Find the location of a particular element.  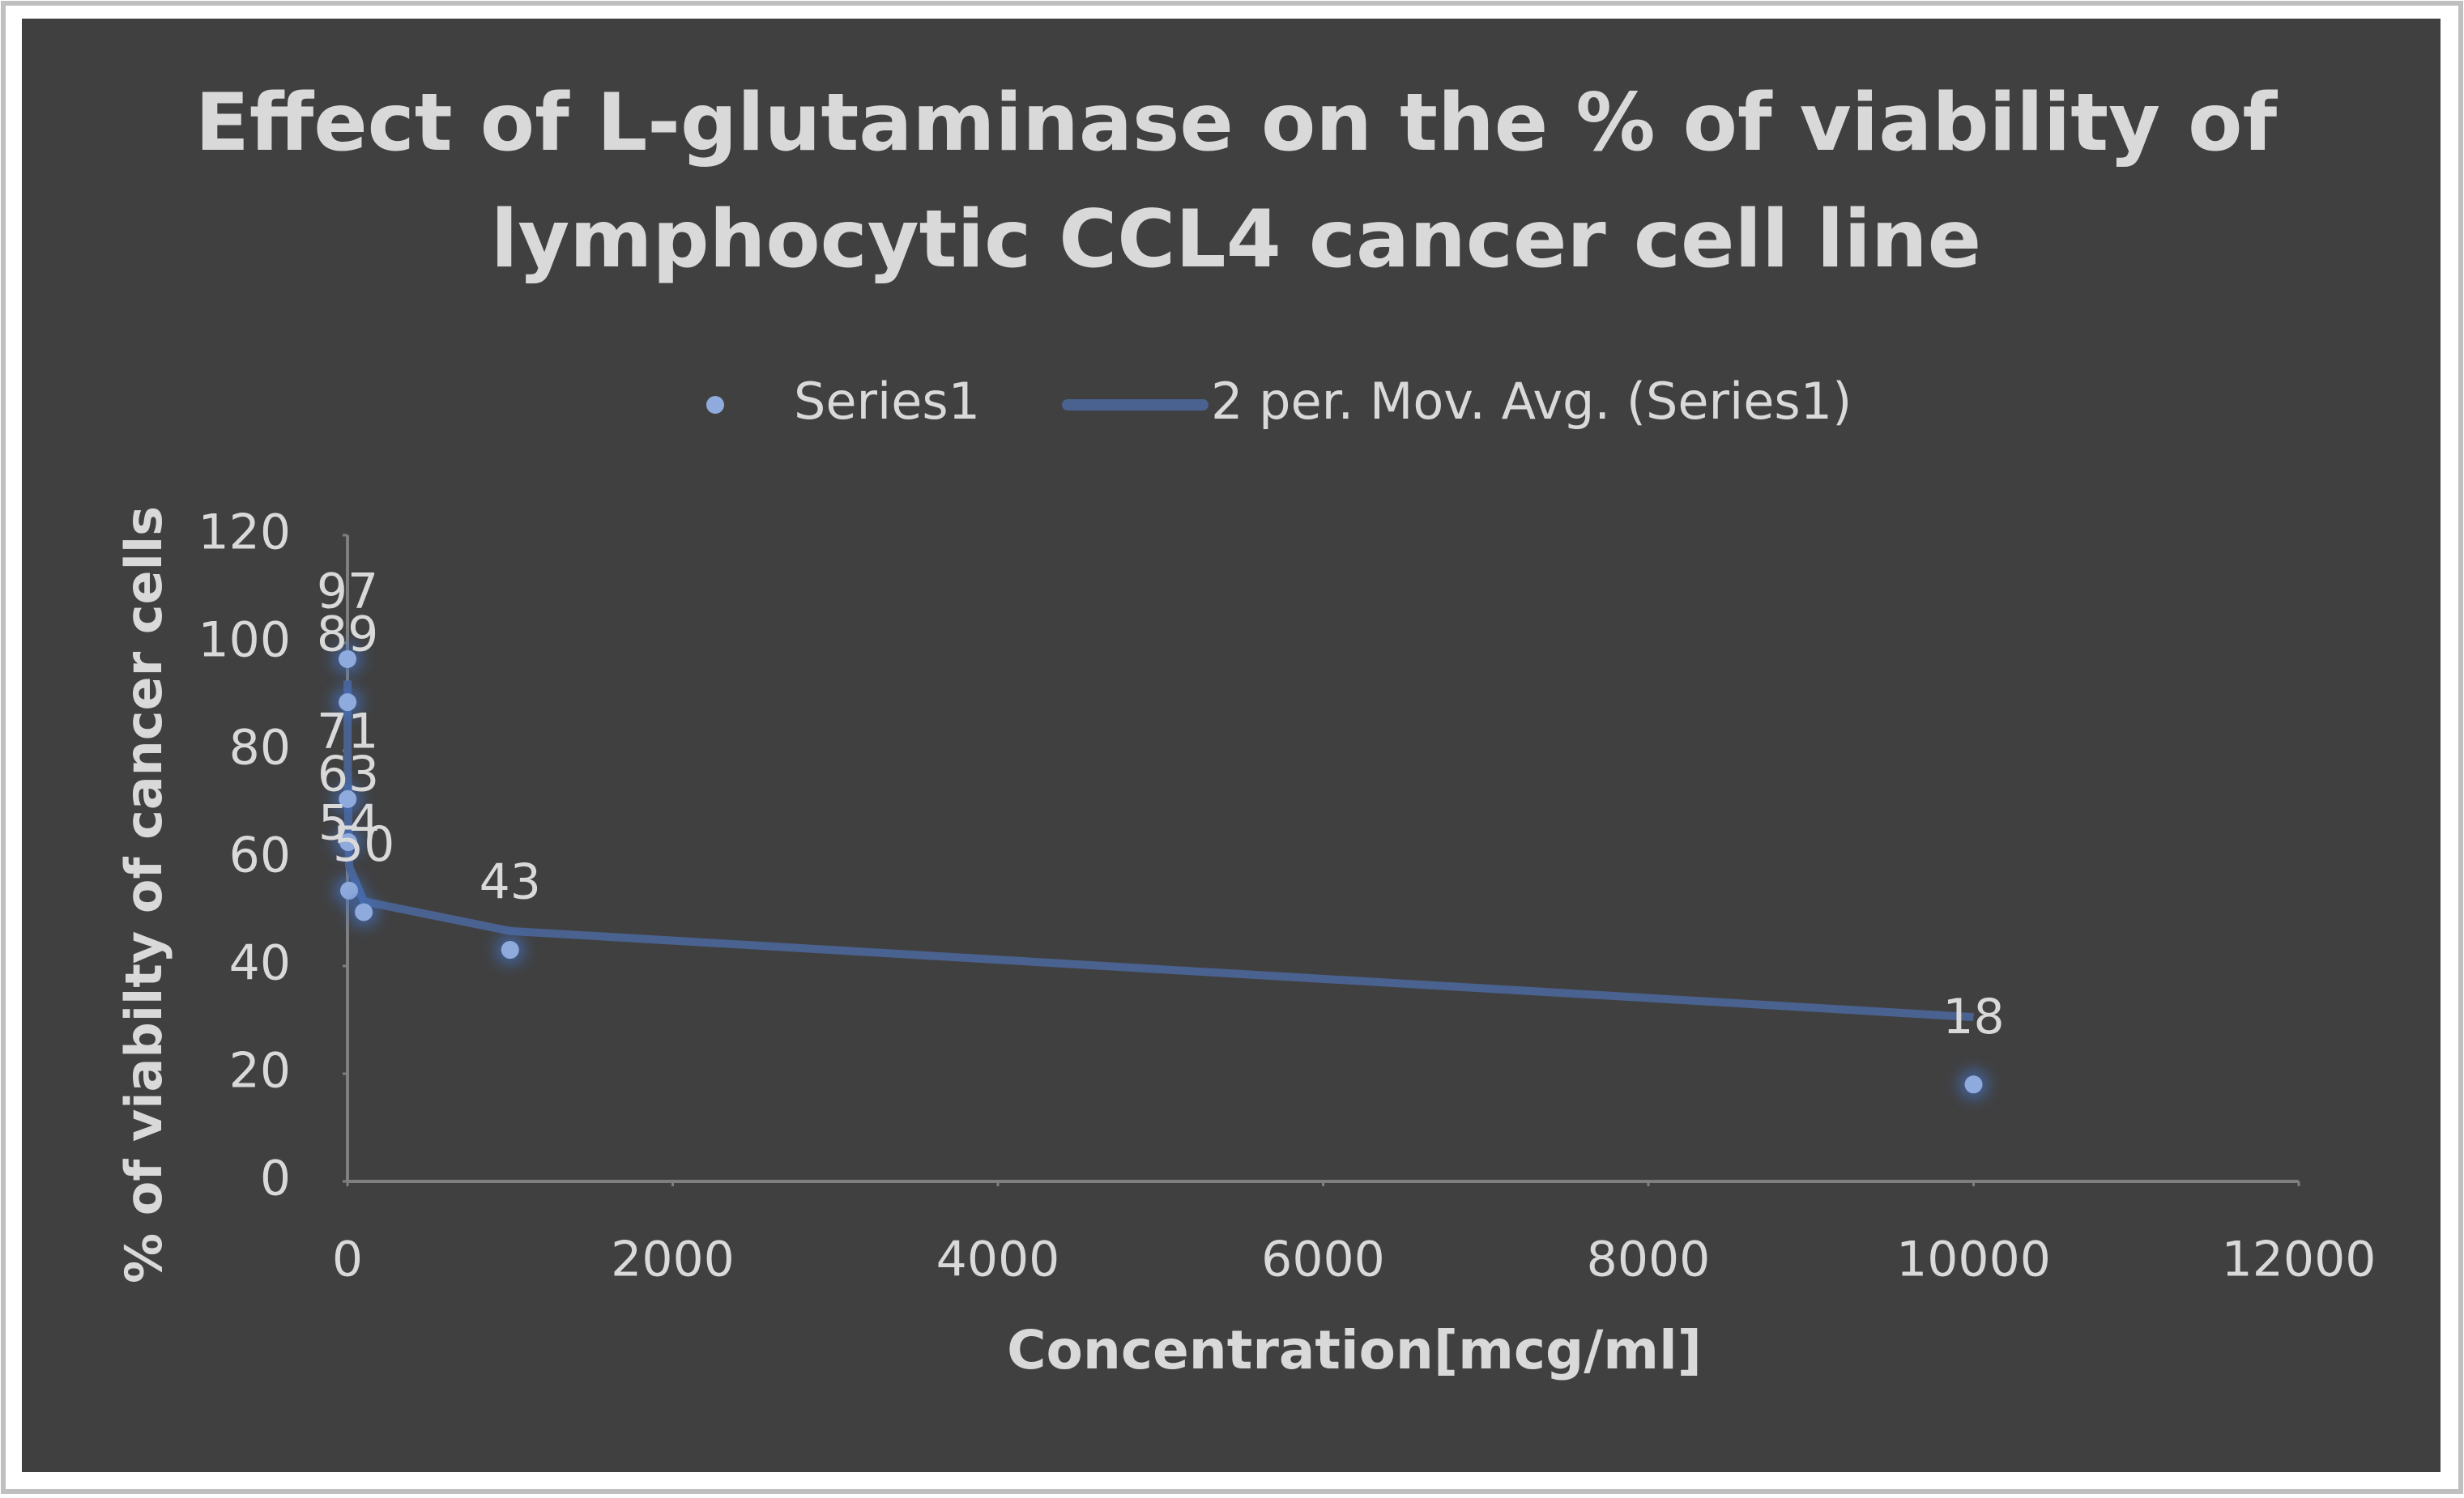

data-label: 18 is located at coordinates (1973, 1017).